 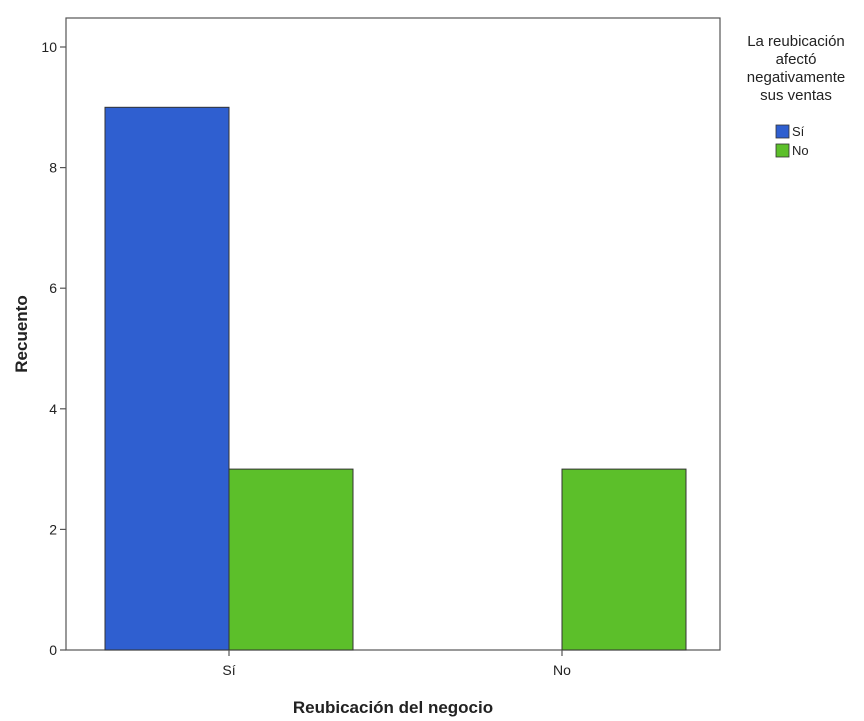 What do you see at coordinates (396, 664) in the screenshot?
I see `x-axis: Sí No` at bounding box center [396, 664].